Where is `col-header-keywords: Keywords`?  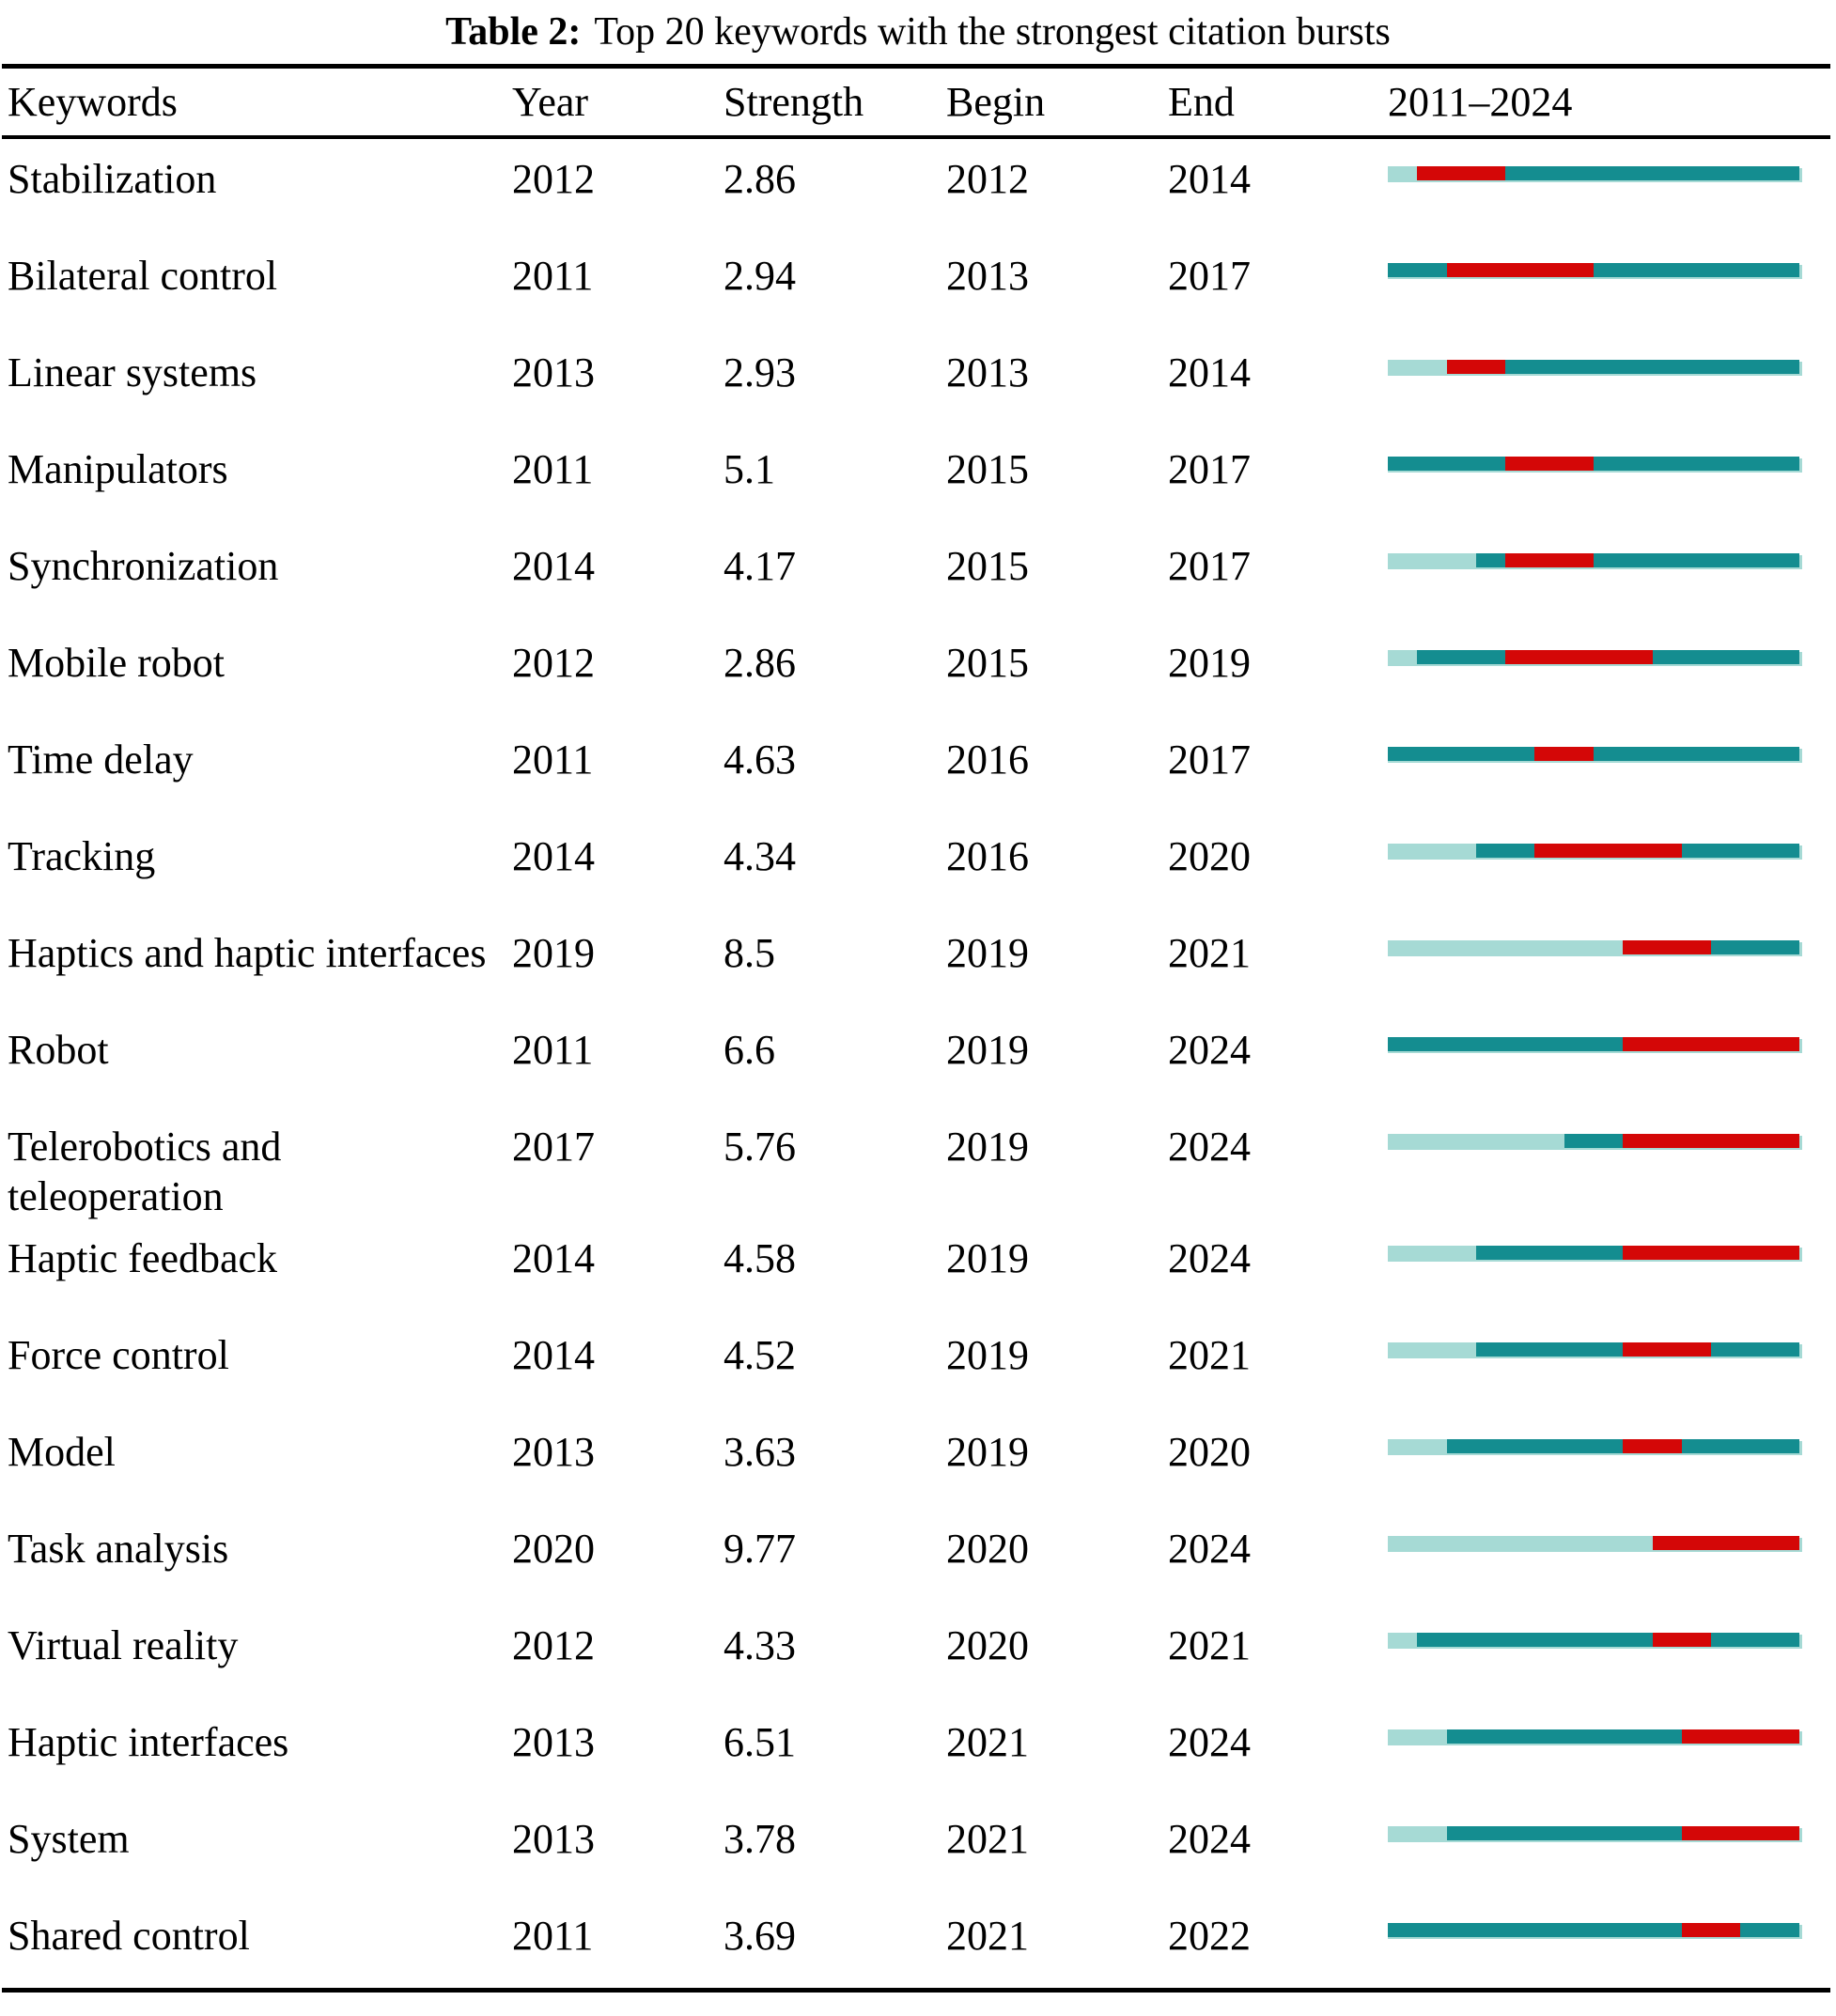
col-header-keywords: Keywords is located at coordinates (93, 102).